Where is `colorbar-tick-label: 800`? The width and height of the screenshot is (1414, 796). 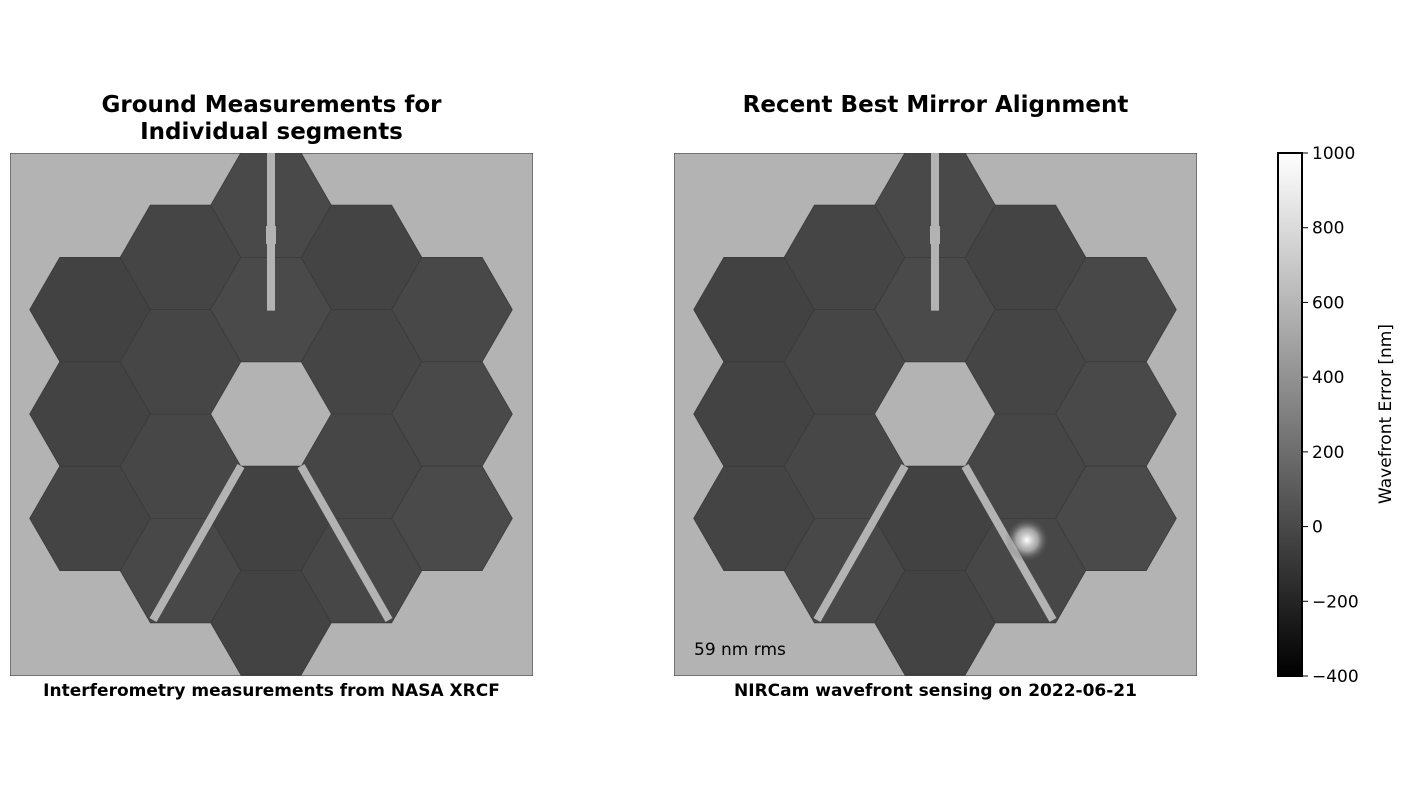
colorbar-tick-label: 800 is located at coordinates (1328, 229).